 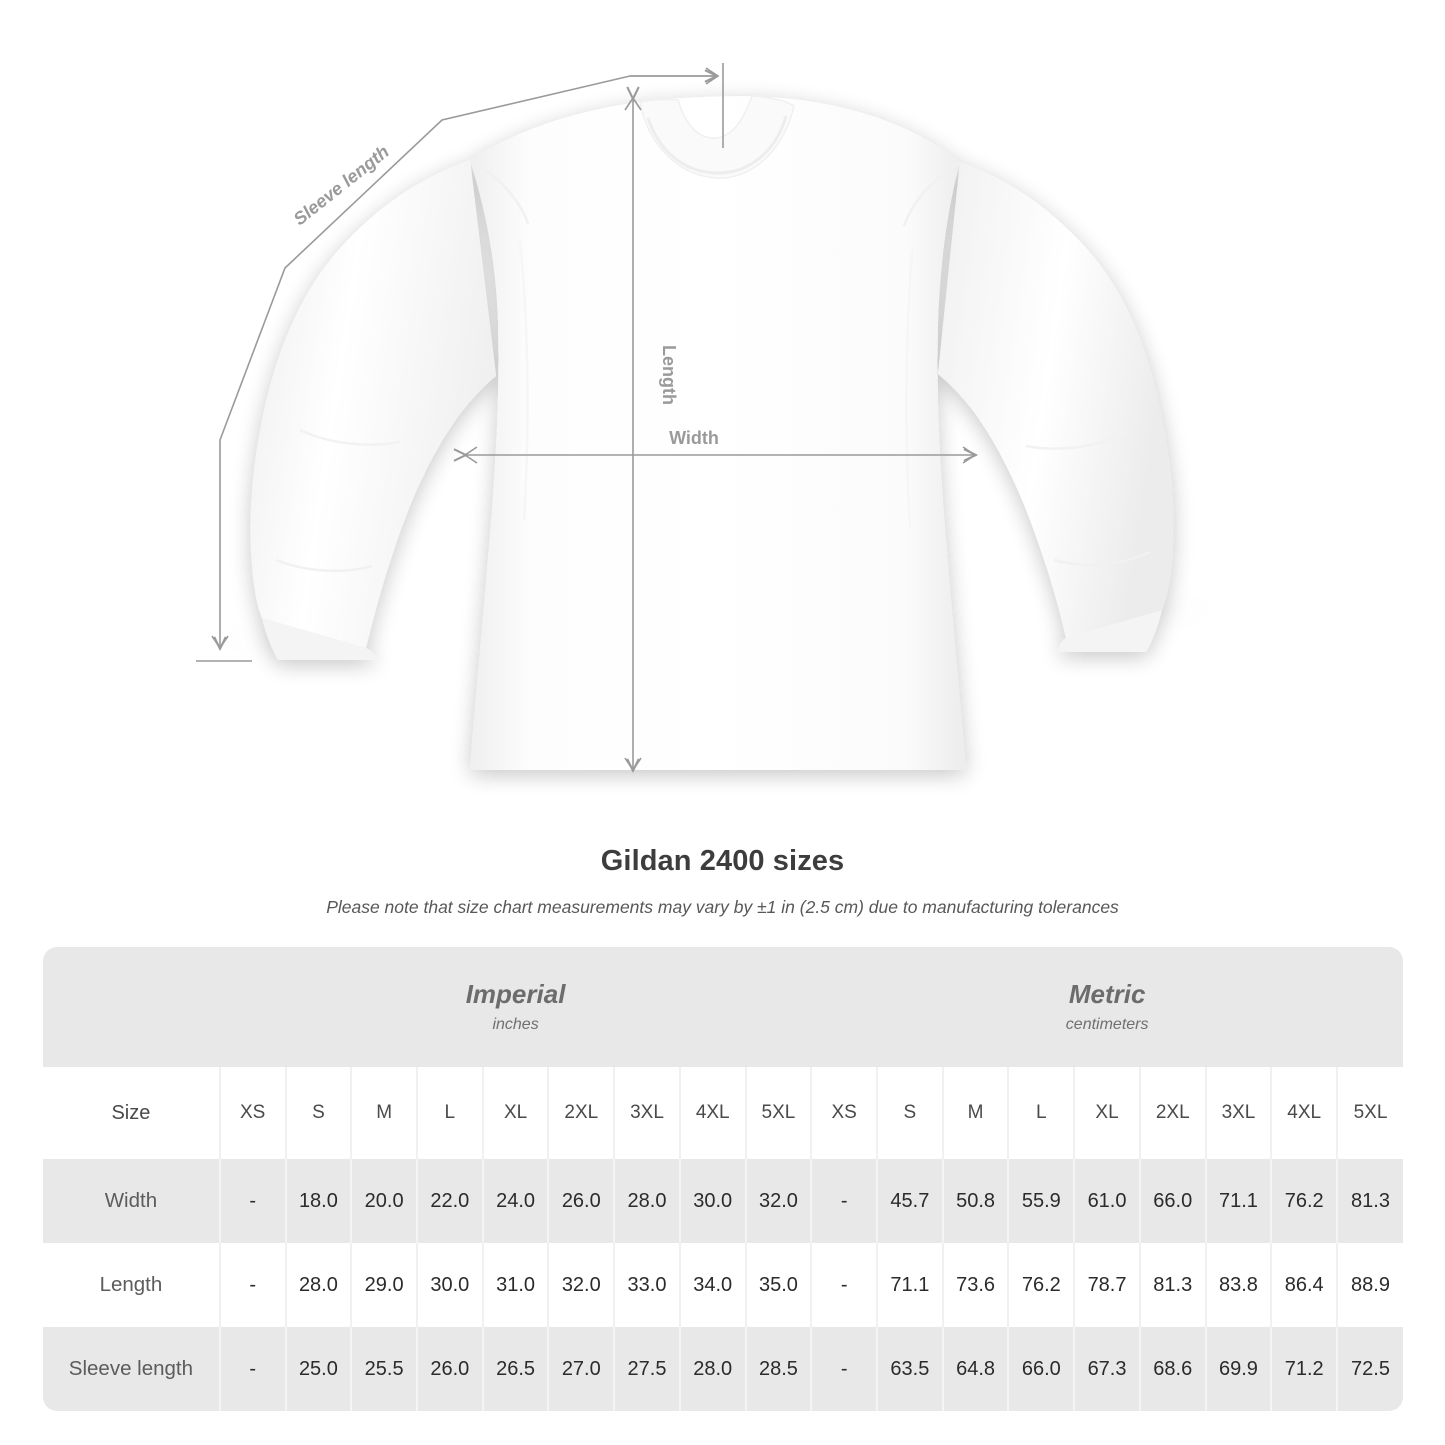 I want to click on cell: 81.3, so click(x=1370, y=1201).